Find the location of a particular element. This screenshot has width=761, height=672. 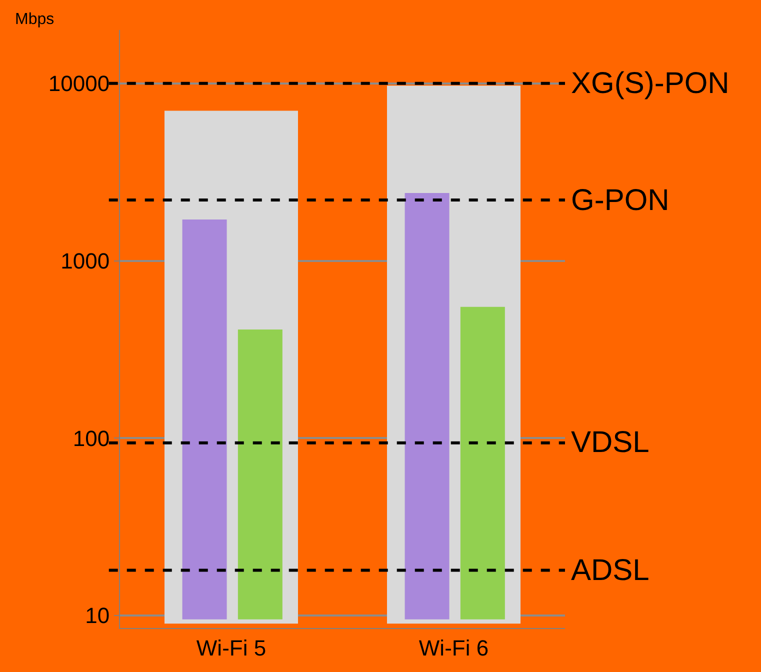

y-axis-title: Mbps is located at coordinates (34, 19).